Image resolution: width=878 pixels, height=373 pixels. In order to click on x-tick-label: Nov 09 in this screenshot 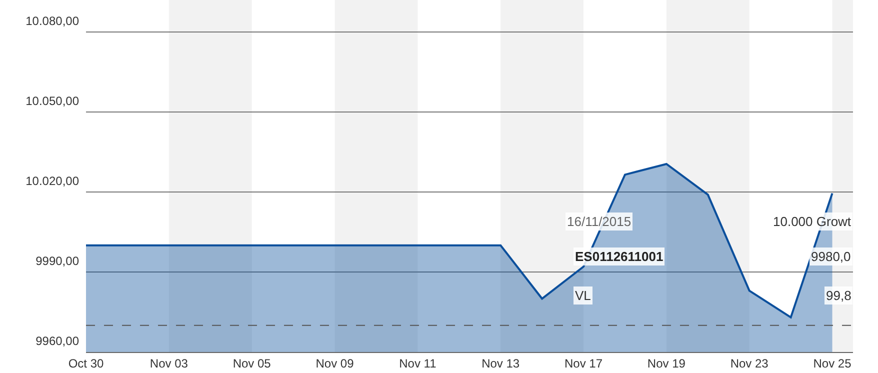, I will do `click(335, 363)`.